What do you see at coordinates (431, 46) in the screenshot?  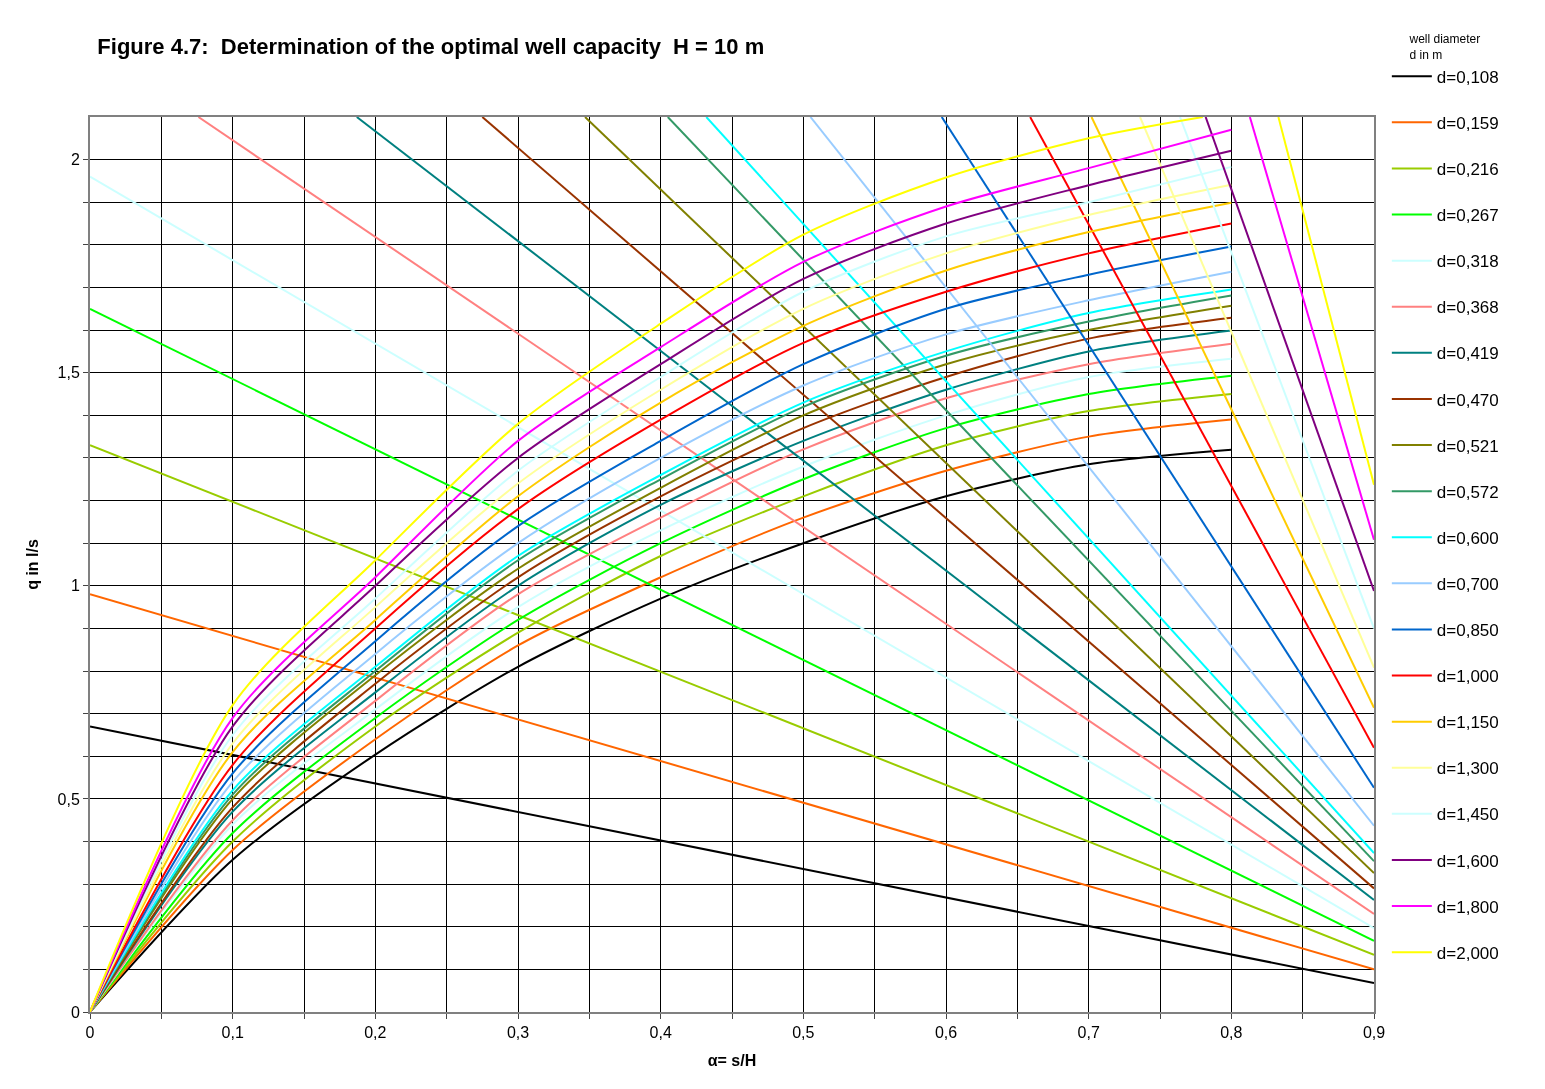 I see `chart-title: Figure 4.7: Determination of the optimal well capacity H = 10 m` at bounding box center [431, 46].